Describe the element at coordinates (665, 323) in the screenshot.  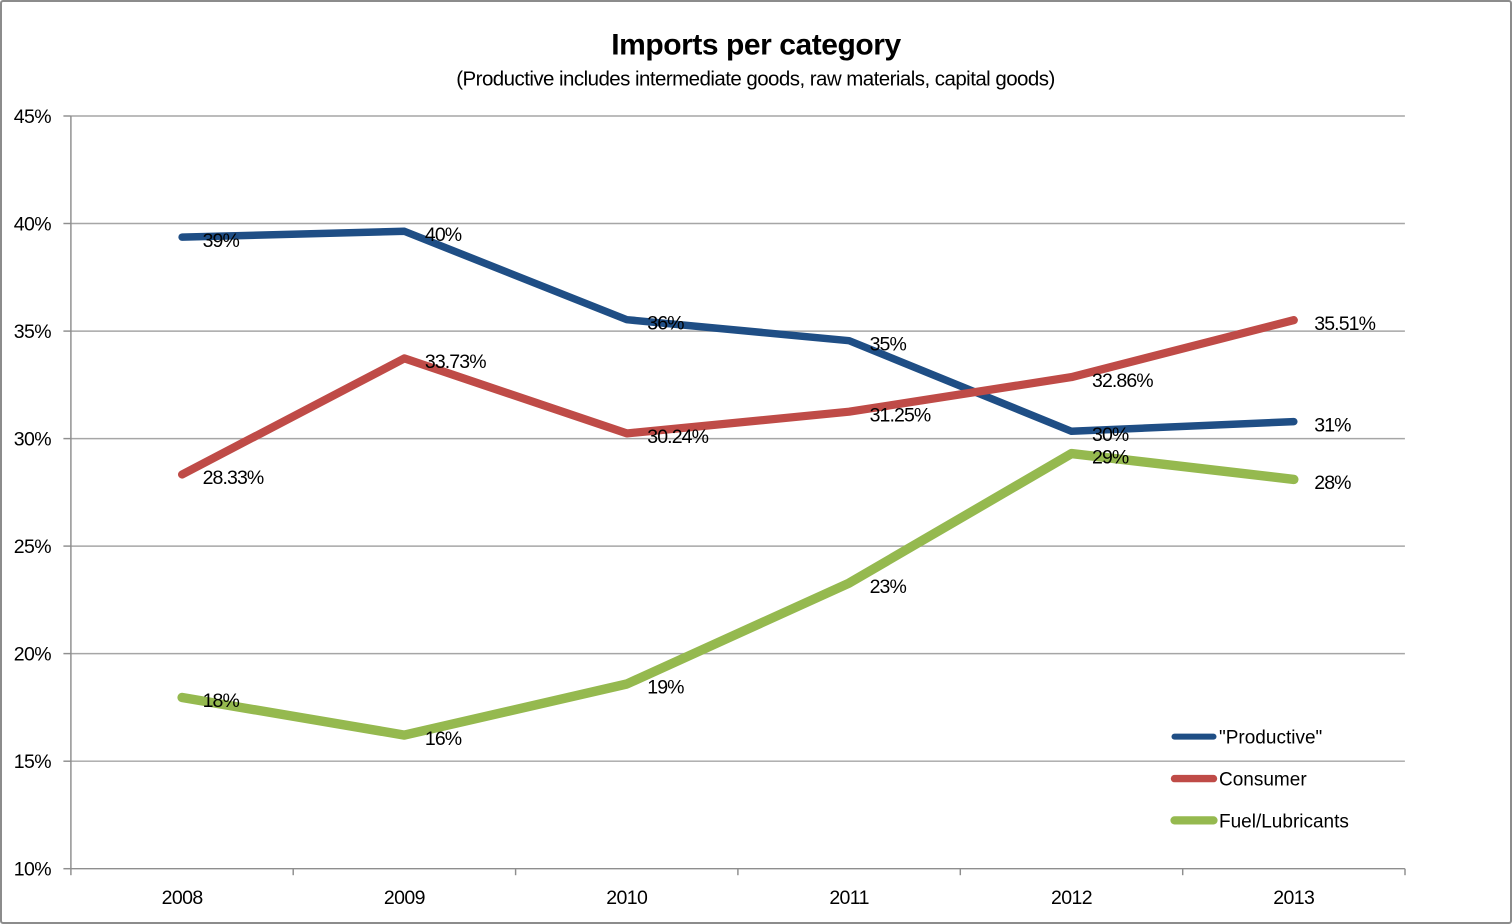
I see `svg-text: 36%` at that location.